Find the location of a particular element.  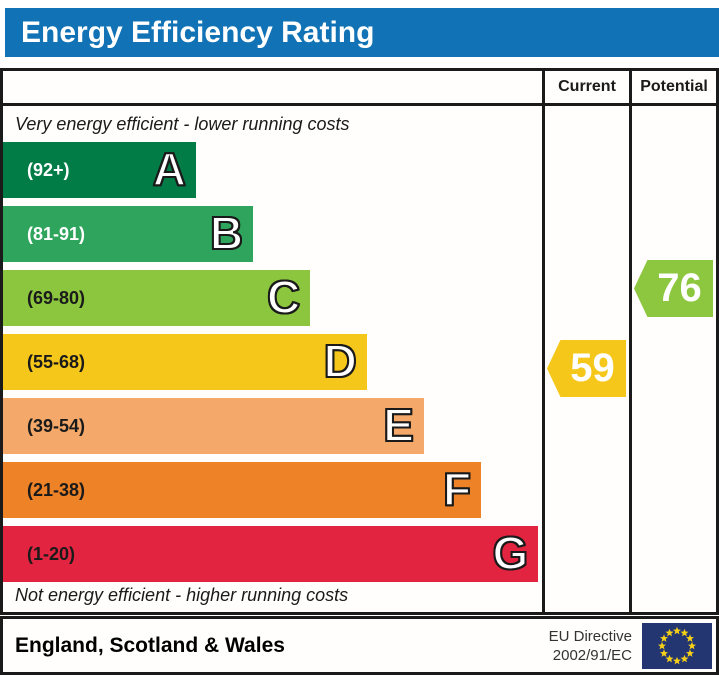

page-title: Energy Efficiency Rating is located at coordinates (198, 32).